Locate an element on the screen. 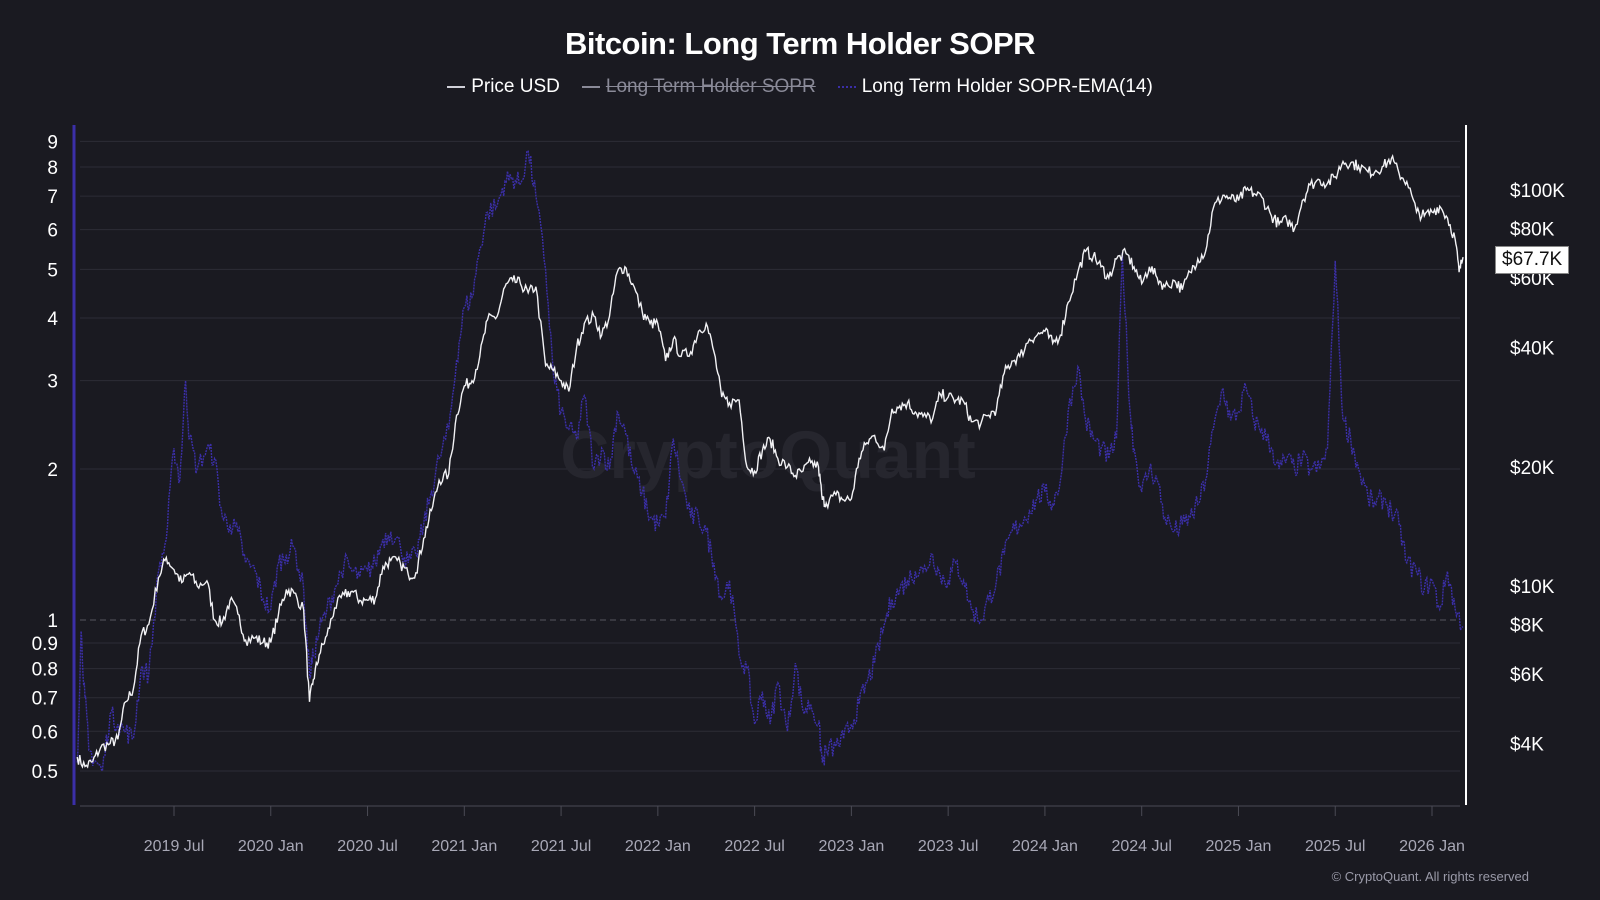 The width and height of the screenshot is (1600, 900). x-axis-tick-label: 2025 Jan is located at coordinates (1239, 846).